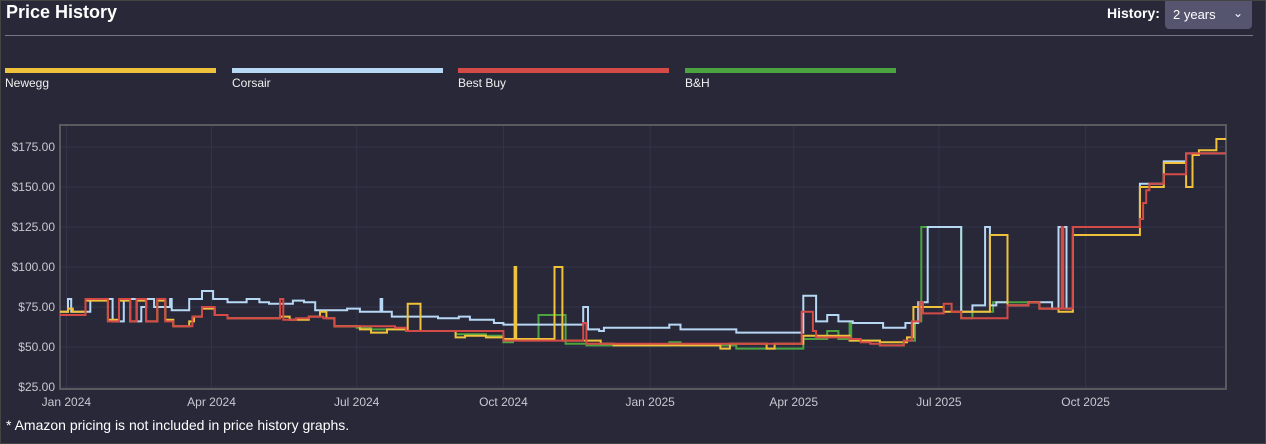  I want to click on x-tick-label: Oct 2024, so click(503, 402).